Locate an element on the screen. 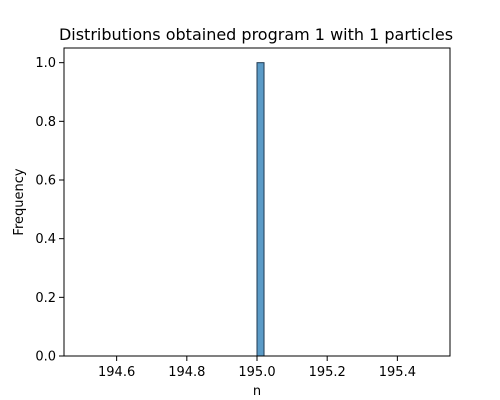 Image resolution: width=500 pixels, height=400 pixels. x-tick-label: 195.4 is located at coordinates (397, 372).